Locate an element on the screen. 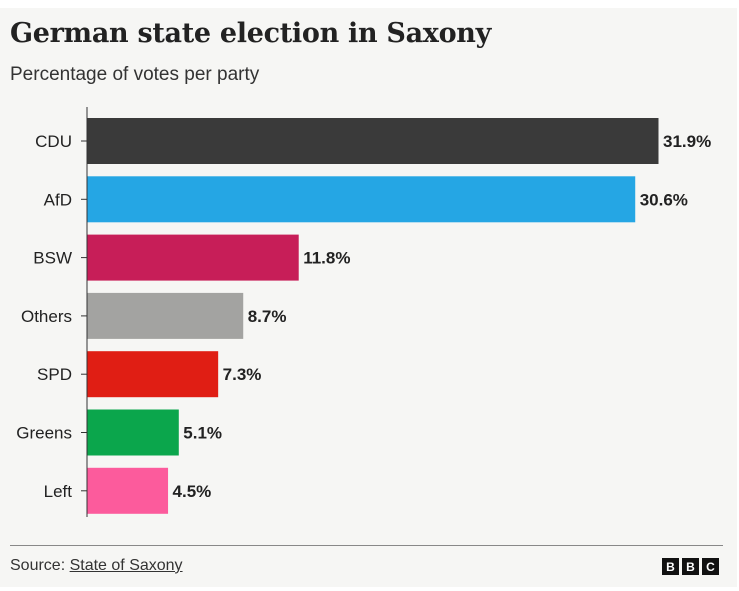  category-label-left: Left is located at coordinates (58, 491).